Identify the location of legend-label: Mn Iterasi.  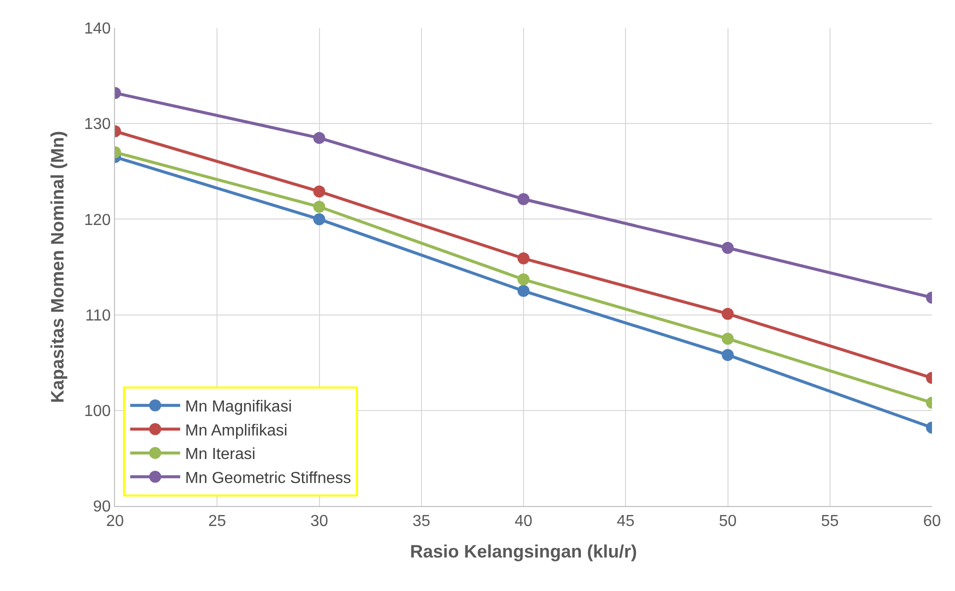
(220, 455).